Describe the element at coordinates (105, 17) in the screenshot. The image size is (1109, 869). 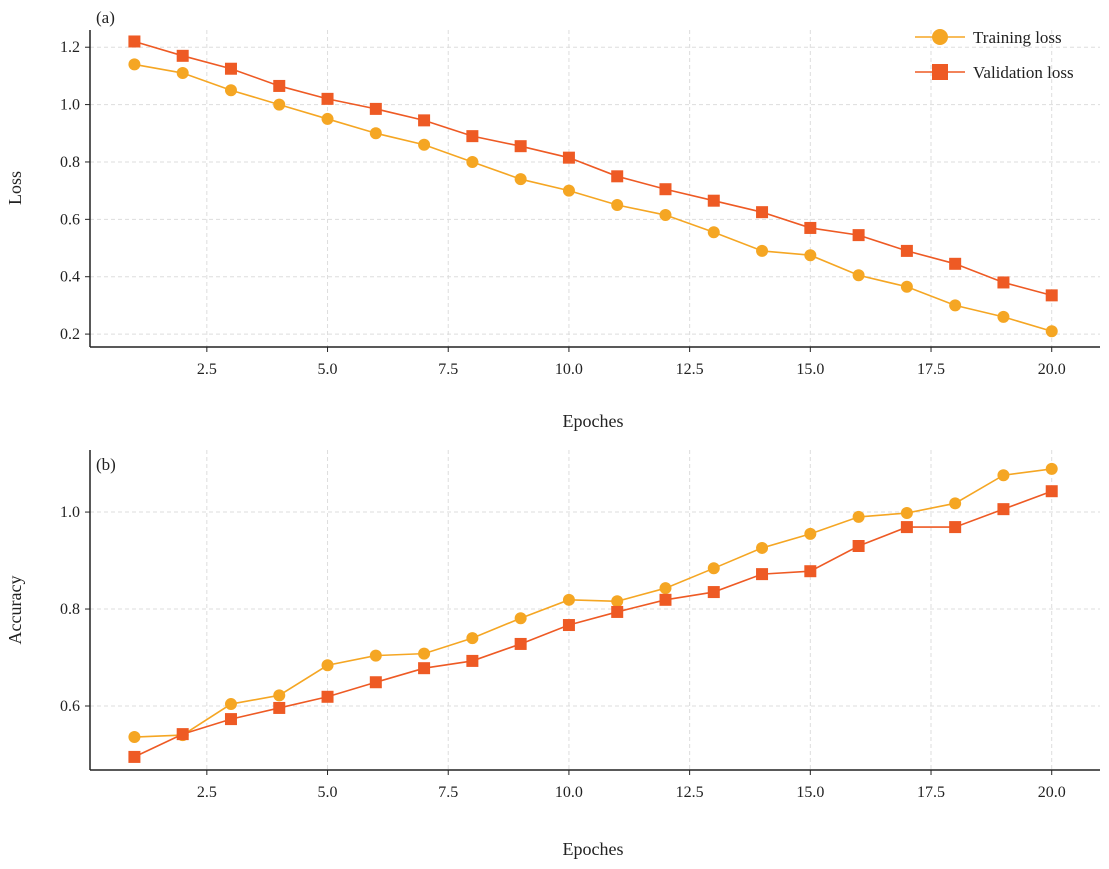
I see `panel-label: (a)` at that location.